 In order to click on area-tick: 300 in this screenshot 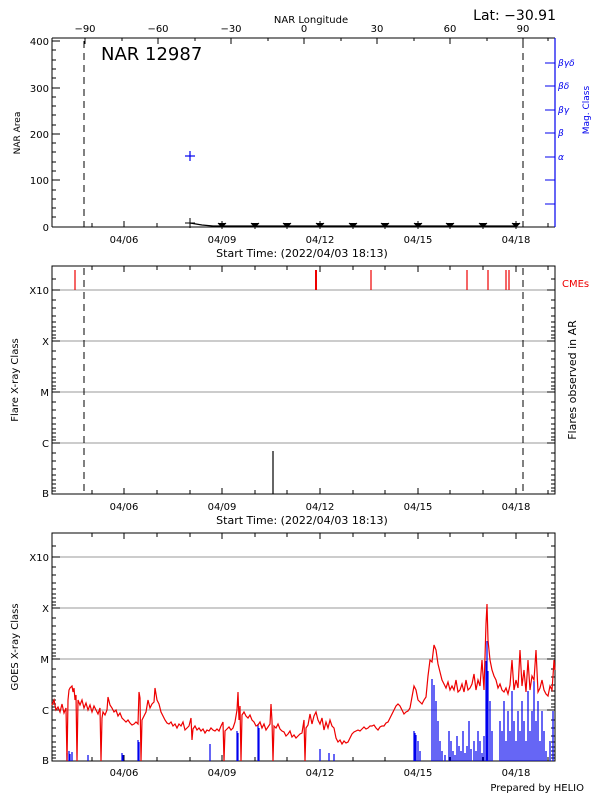, I will do `click(39, 89)`.